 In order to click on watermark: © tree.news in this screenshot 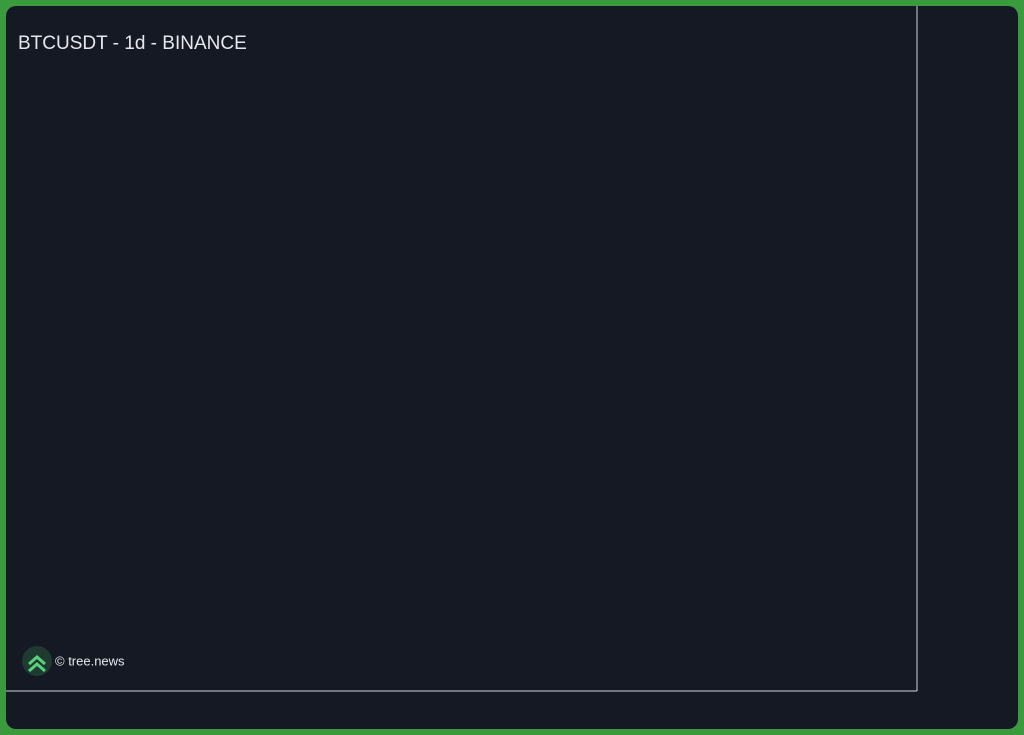, I will do `click(73, 661)`.